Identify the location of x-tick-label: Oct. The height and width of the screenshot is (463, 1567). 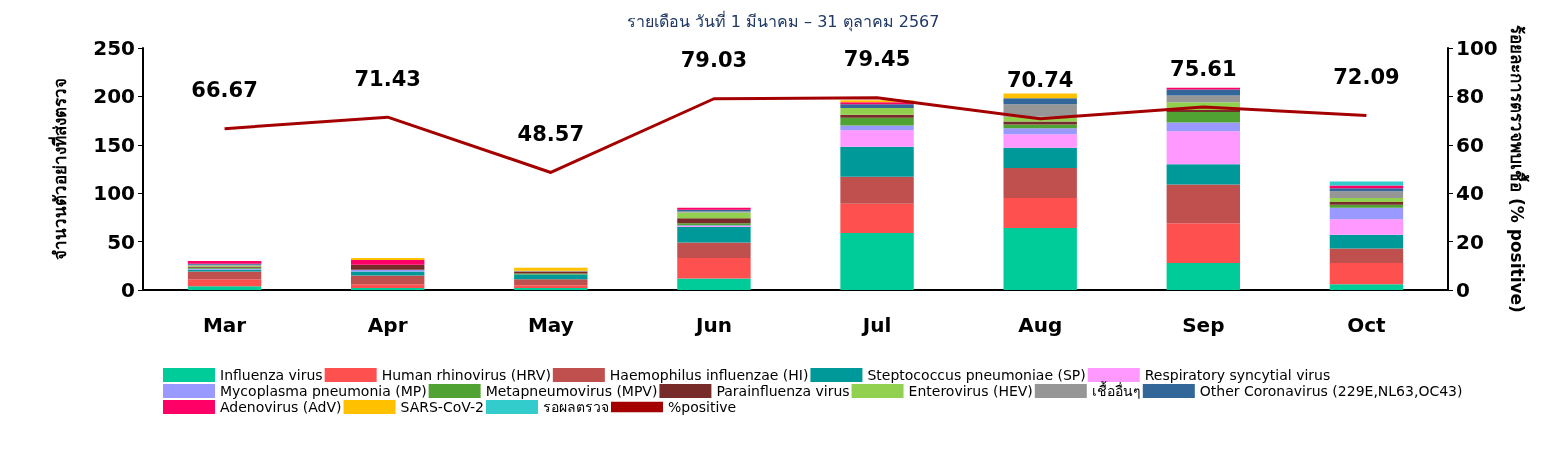
(1367, 325).